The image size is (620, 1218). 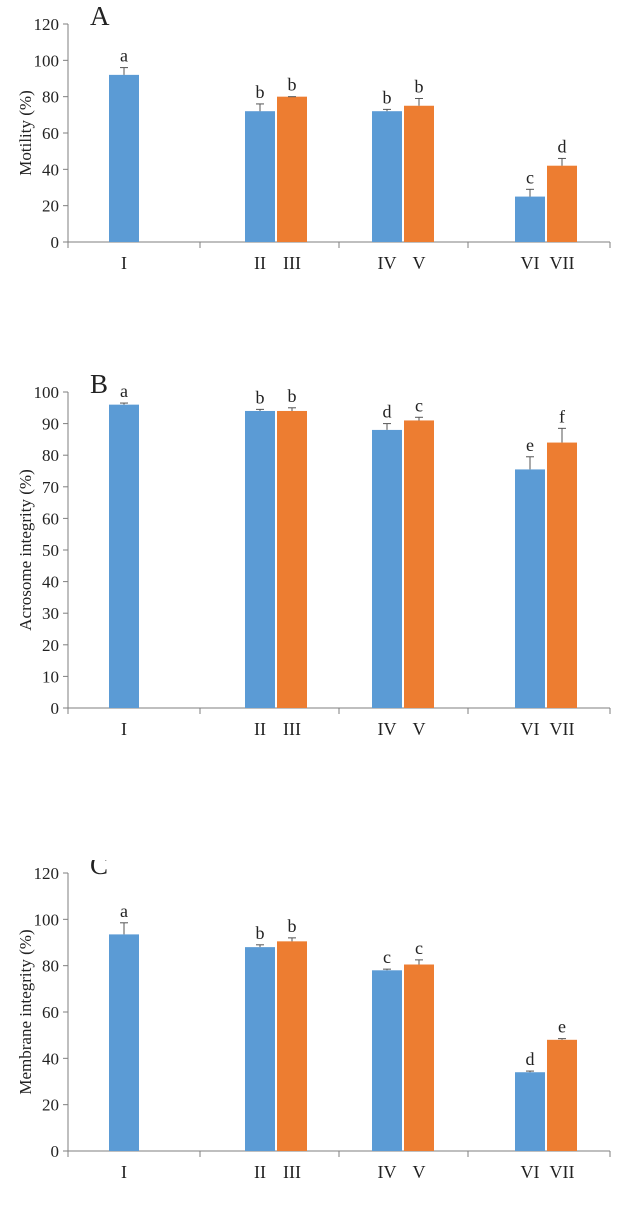 I want to click on y-tick-label: 10, so click(x=50, y=676).